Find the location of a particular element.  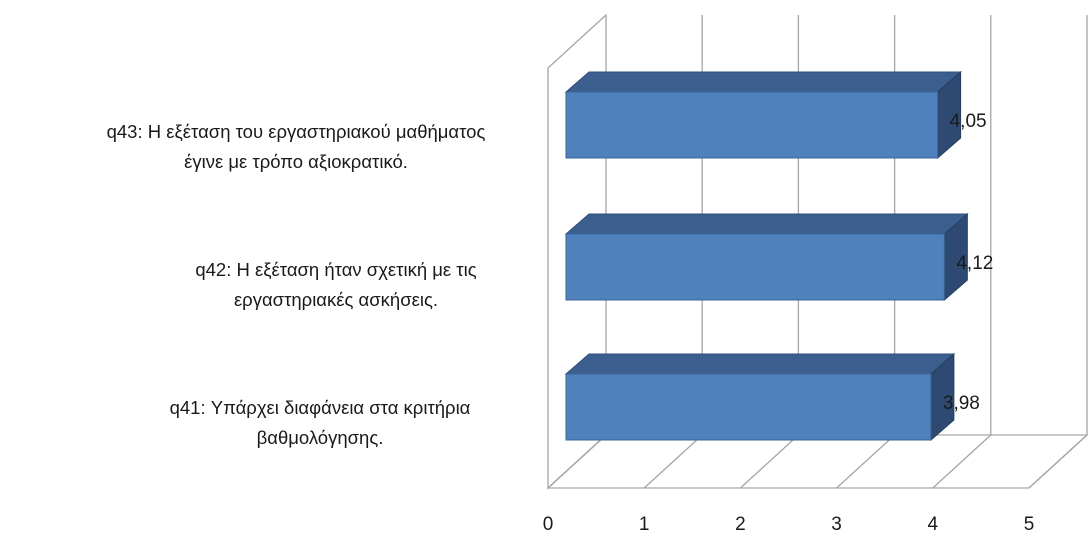

x-tick-label: 3 is located at coordinates (836, 524).